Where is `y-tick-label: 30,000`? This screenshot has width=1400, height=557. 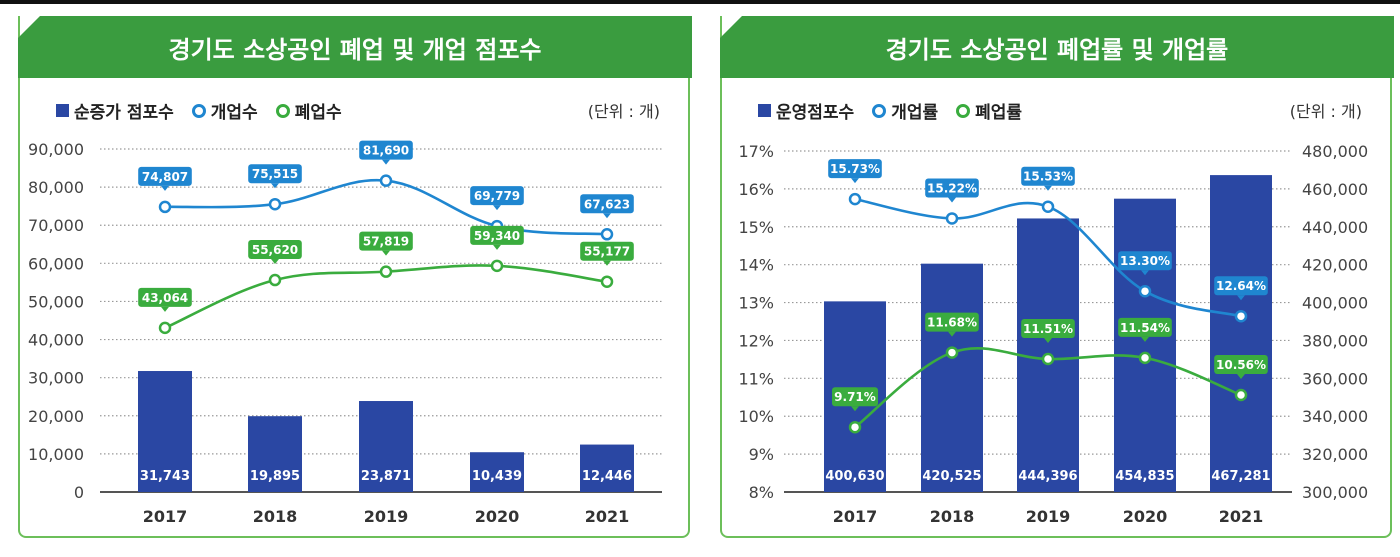 y-tick-label: 30,000 is located at coordinates (56, 378).